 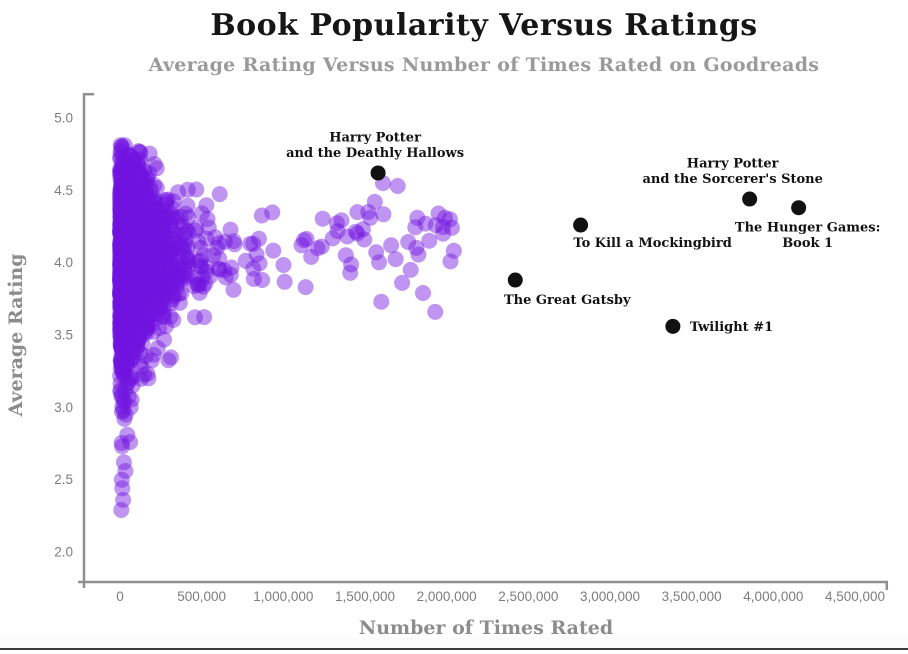 I want to click on y-tick-label: 2.0, so click(x=63, y=552).